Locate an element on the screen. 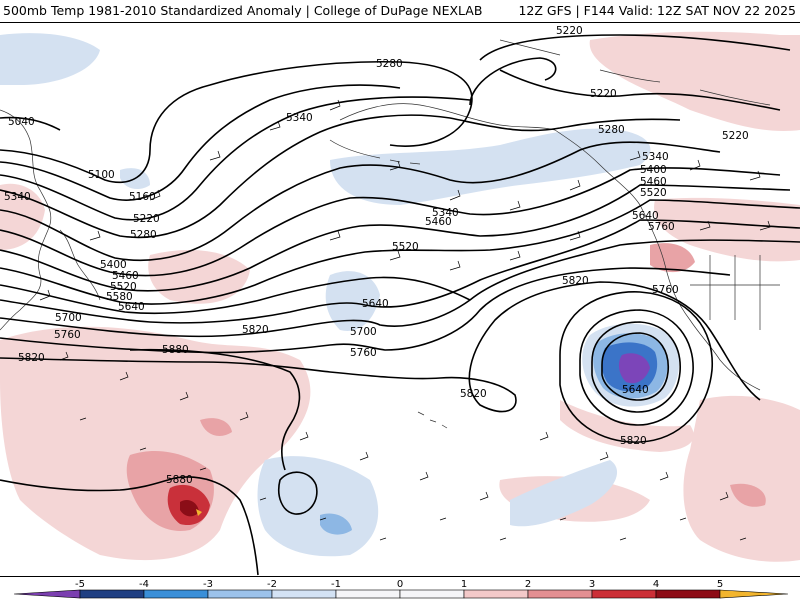  contour-5220-north is located at coordinates (640, 90).